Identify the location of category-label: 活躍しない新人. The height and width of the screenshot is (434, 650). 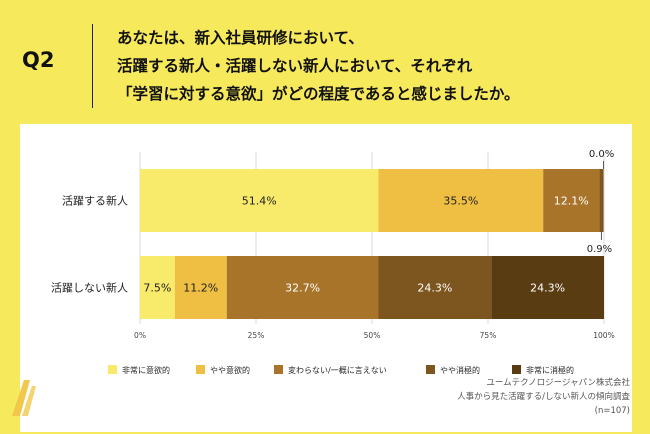
(89, 288).